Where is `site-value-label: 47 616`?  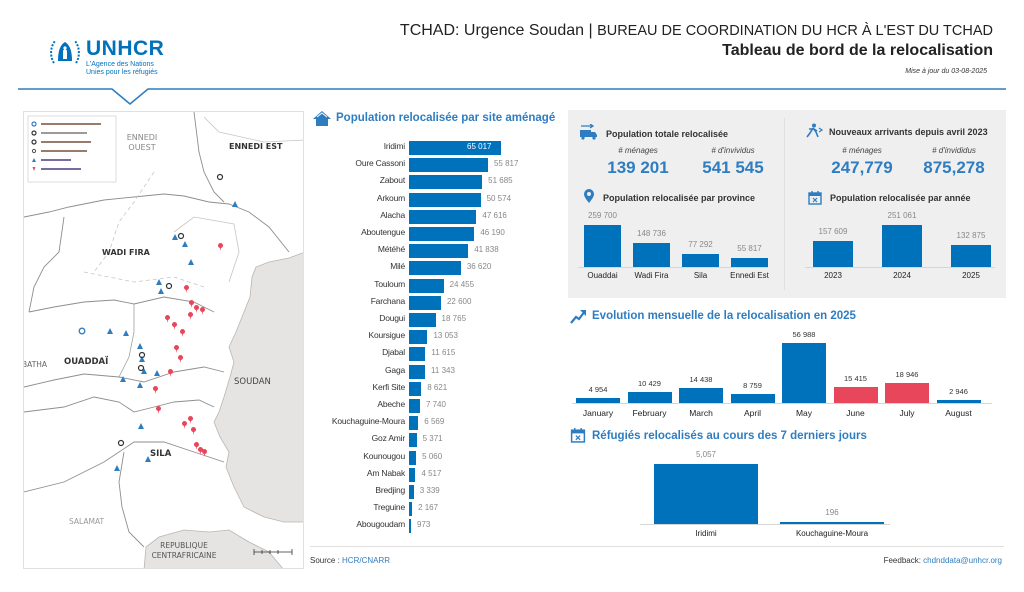 site-value-label: 47 616 is located at coordinates (494, 215).